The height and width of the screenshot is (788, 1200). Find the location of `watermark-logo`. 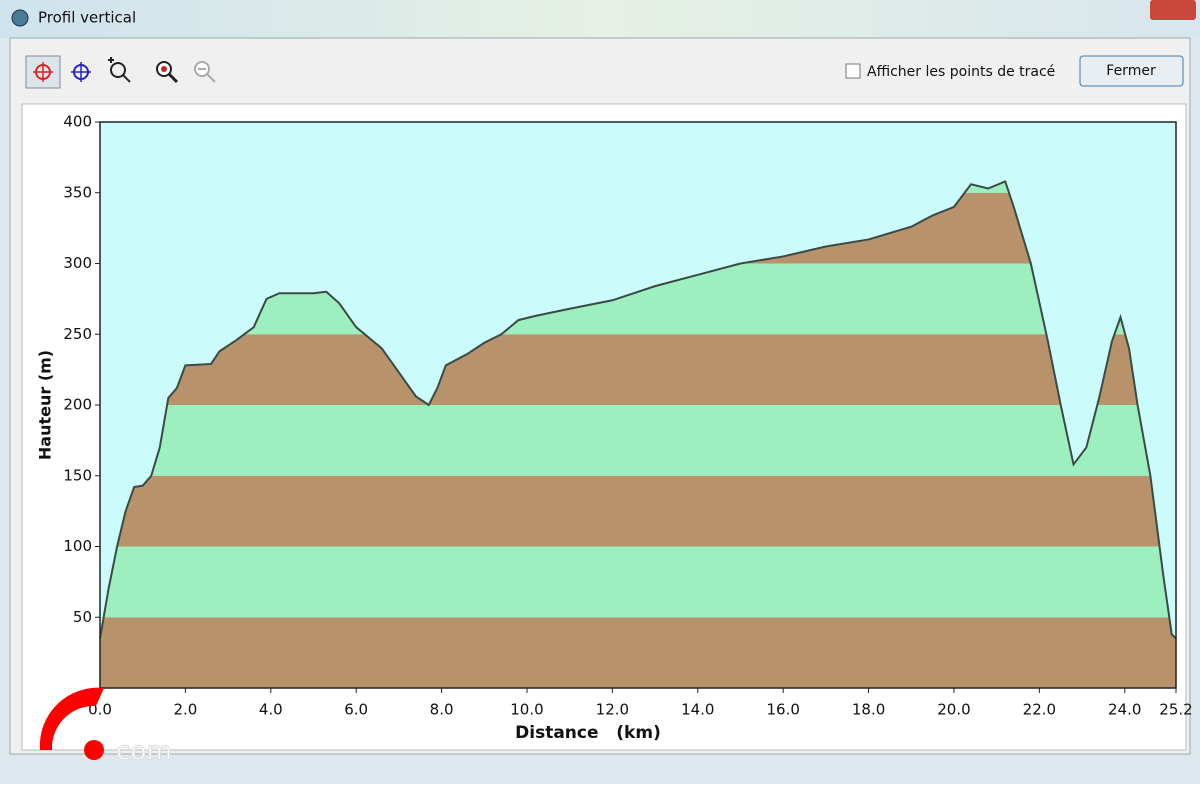

watermark-logo is located at coordinates (71, 718).